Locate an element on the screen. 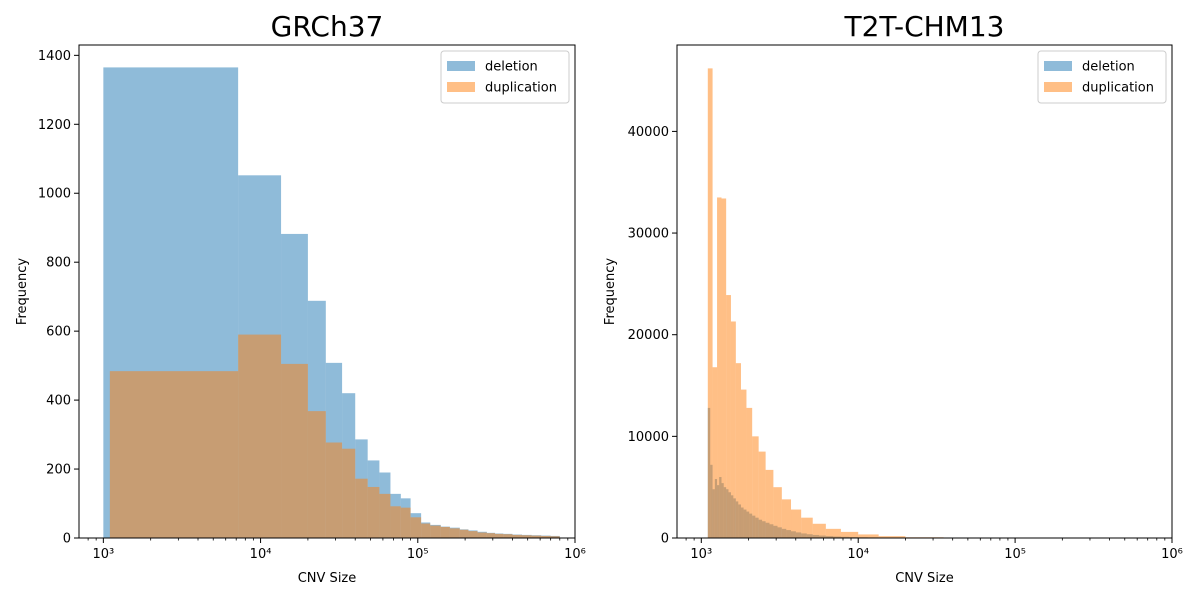 The image size is (1200, 600). y-tick-label: 400 is located at coordinates (58, 401).